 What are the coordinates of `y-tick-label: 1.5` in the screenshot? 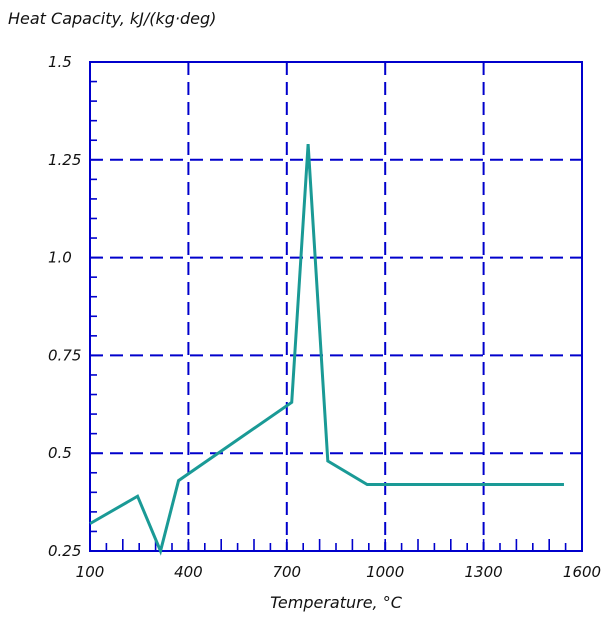 It's located at (60, 62).